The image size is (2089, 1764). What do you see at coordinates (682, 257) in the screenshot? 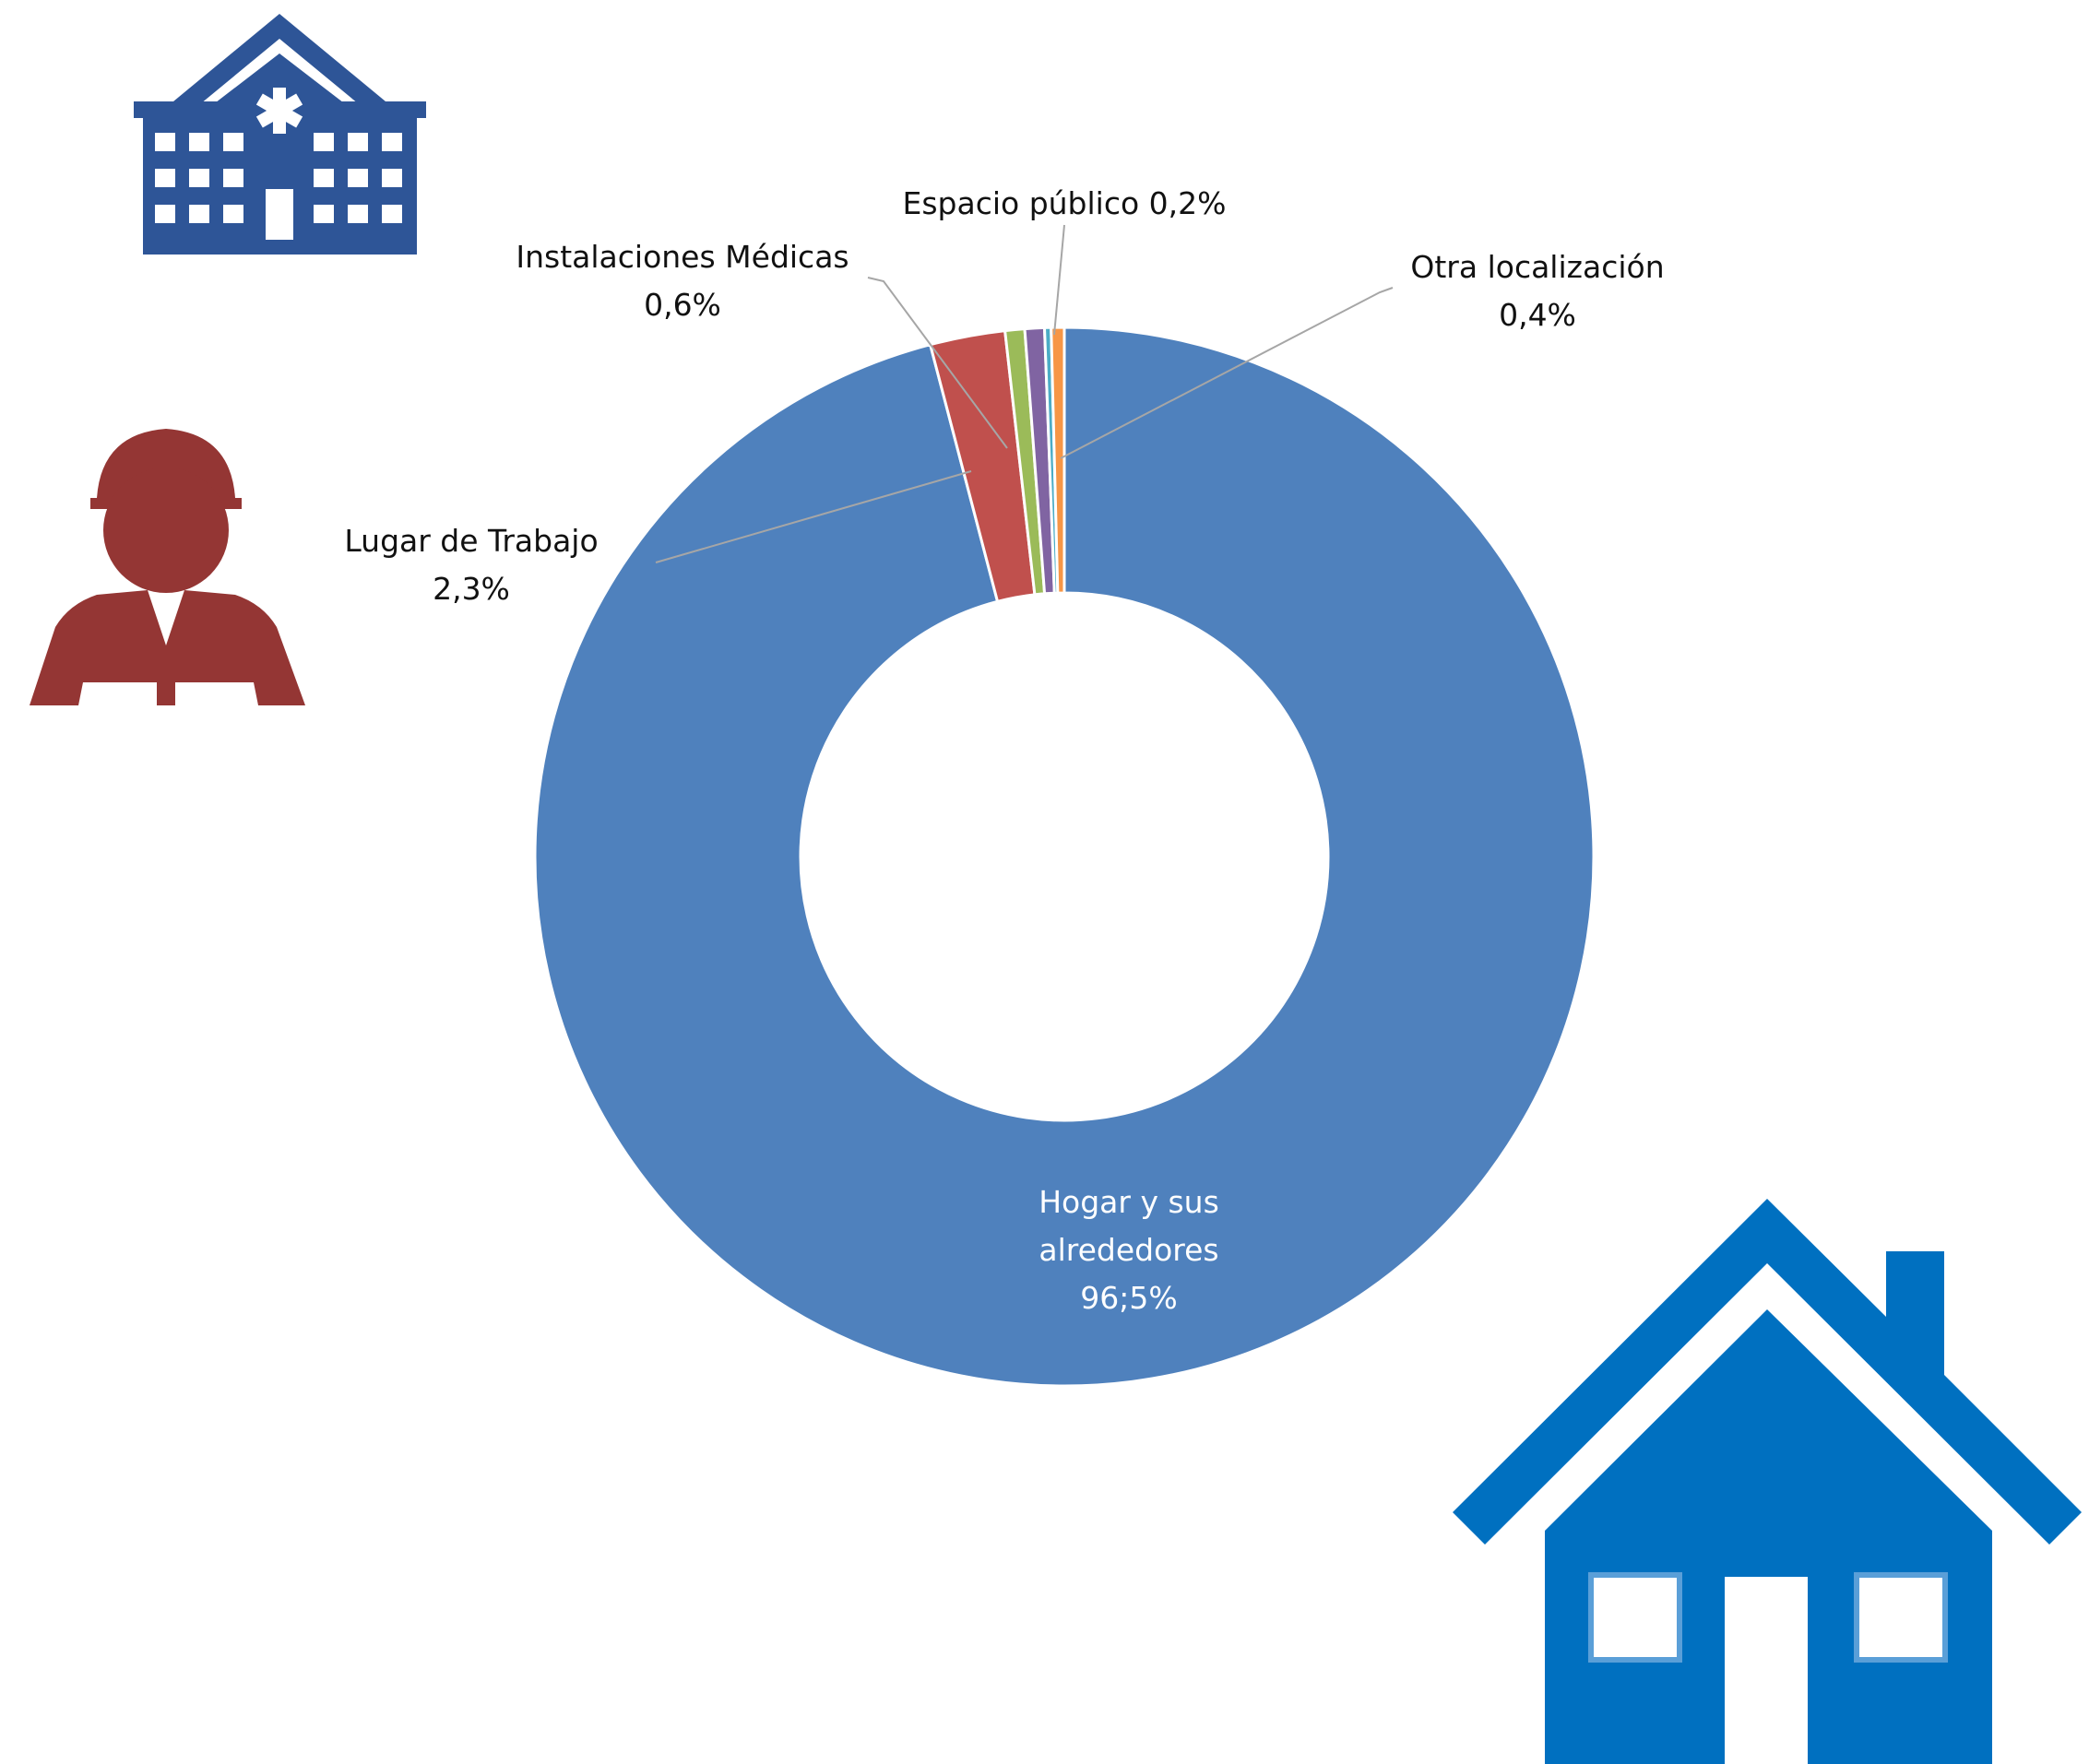
I see `category-label: Instalaciones Médicas` at bounding box center [682, 257].